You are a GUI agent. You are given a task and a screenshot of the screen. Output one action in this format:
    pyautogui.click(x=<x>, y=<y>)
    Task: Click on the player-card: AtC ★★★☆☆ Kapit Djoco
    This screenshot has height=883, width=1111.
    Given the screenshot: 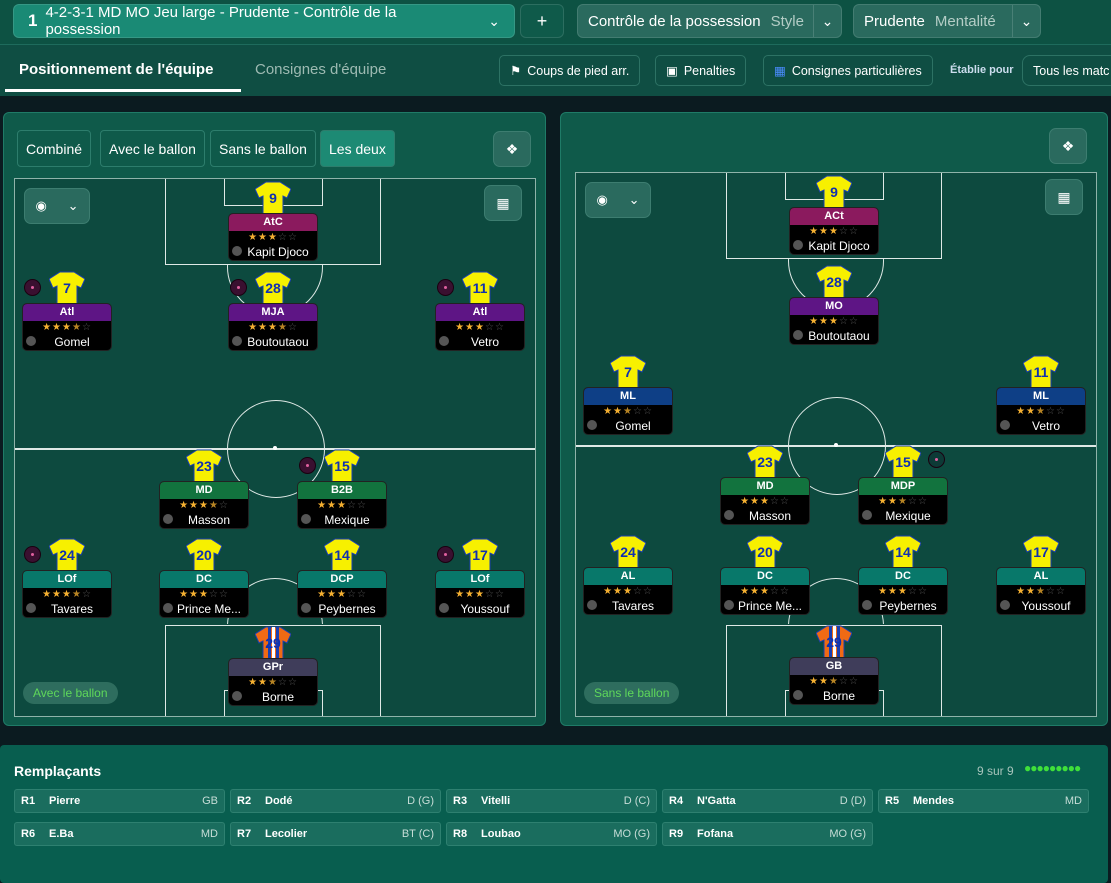 What is the action you would take?
    pyautogui.click(x=273, y=237)
    